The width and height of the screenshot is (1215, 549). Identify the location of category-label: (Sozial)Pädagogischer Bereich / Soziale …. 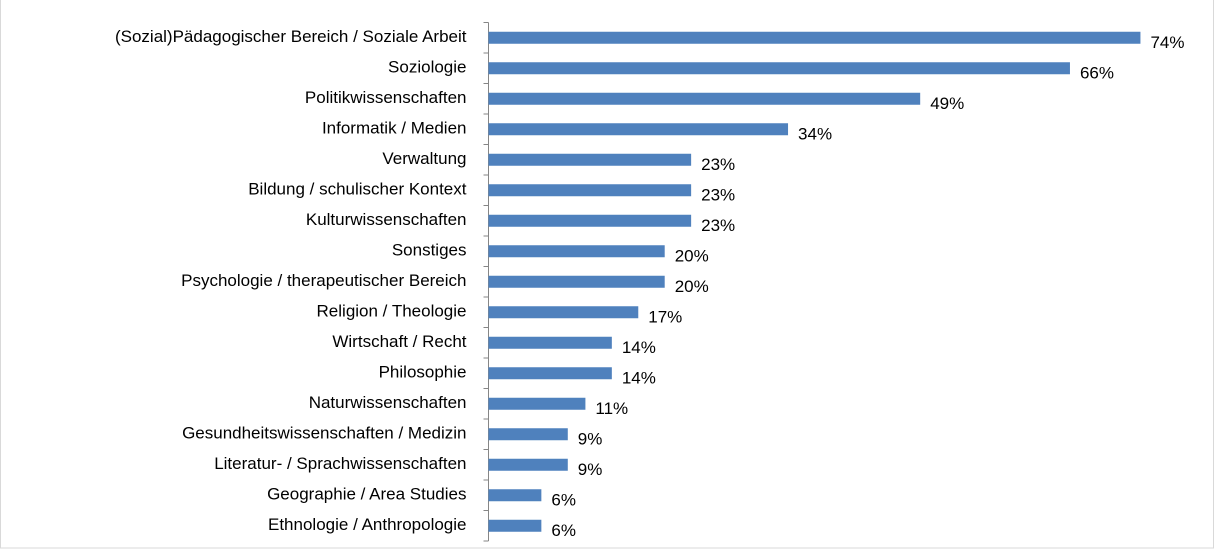
(291, 36).